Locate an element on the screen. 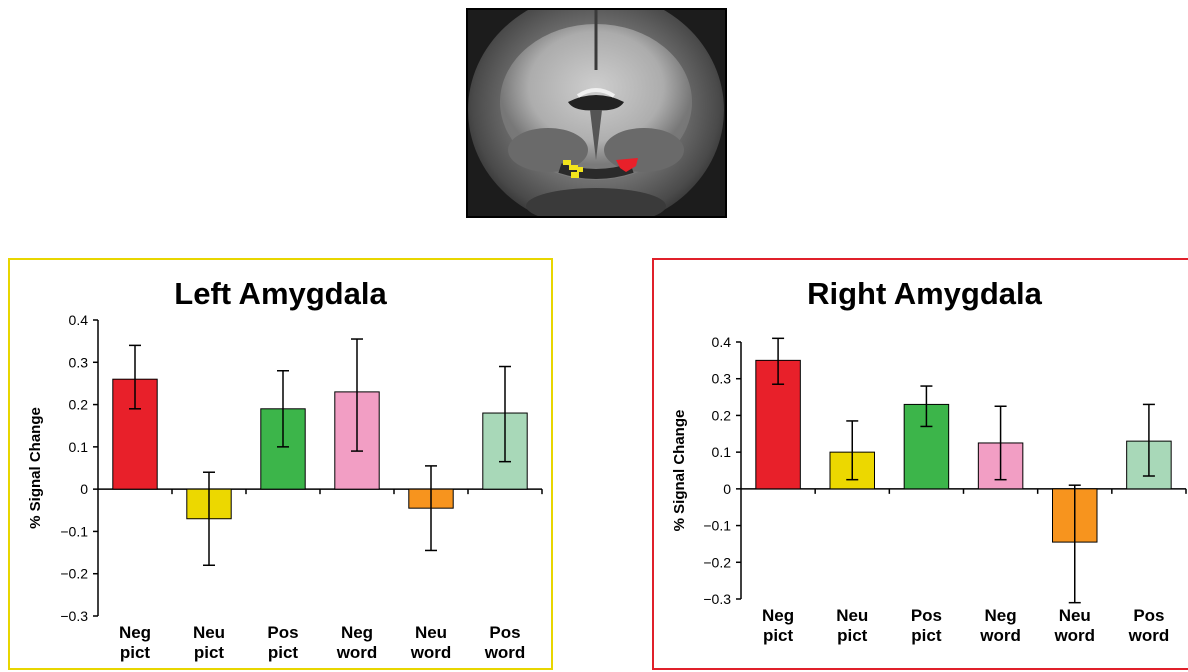 The height and width of the screenshot is (672, 1188). brain-coronal-slice-image is located at coordinates (596, 114).